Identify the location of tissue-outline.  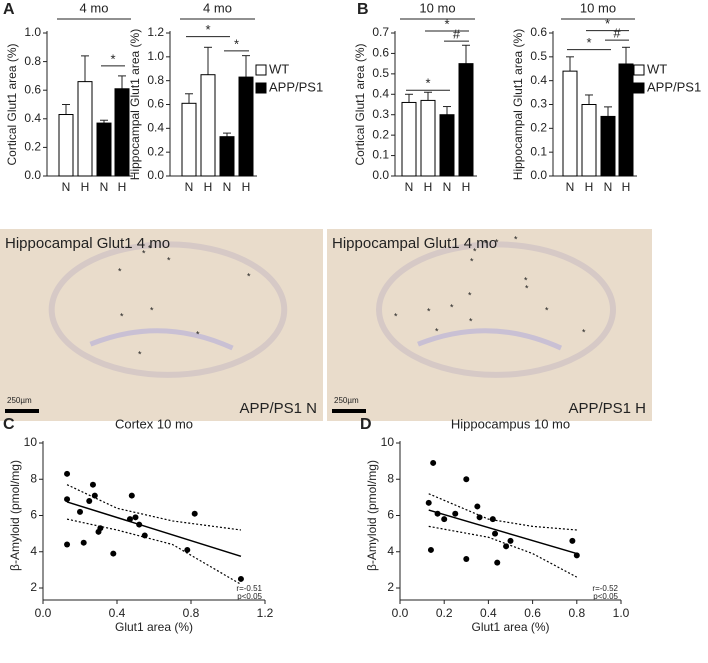
(496, 309).